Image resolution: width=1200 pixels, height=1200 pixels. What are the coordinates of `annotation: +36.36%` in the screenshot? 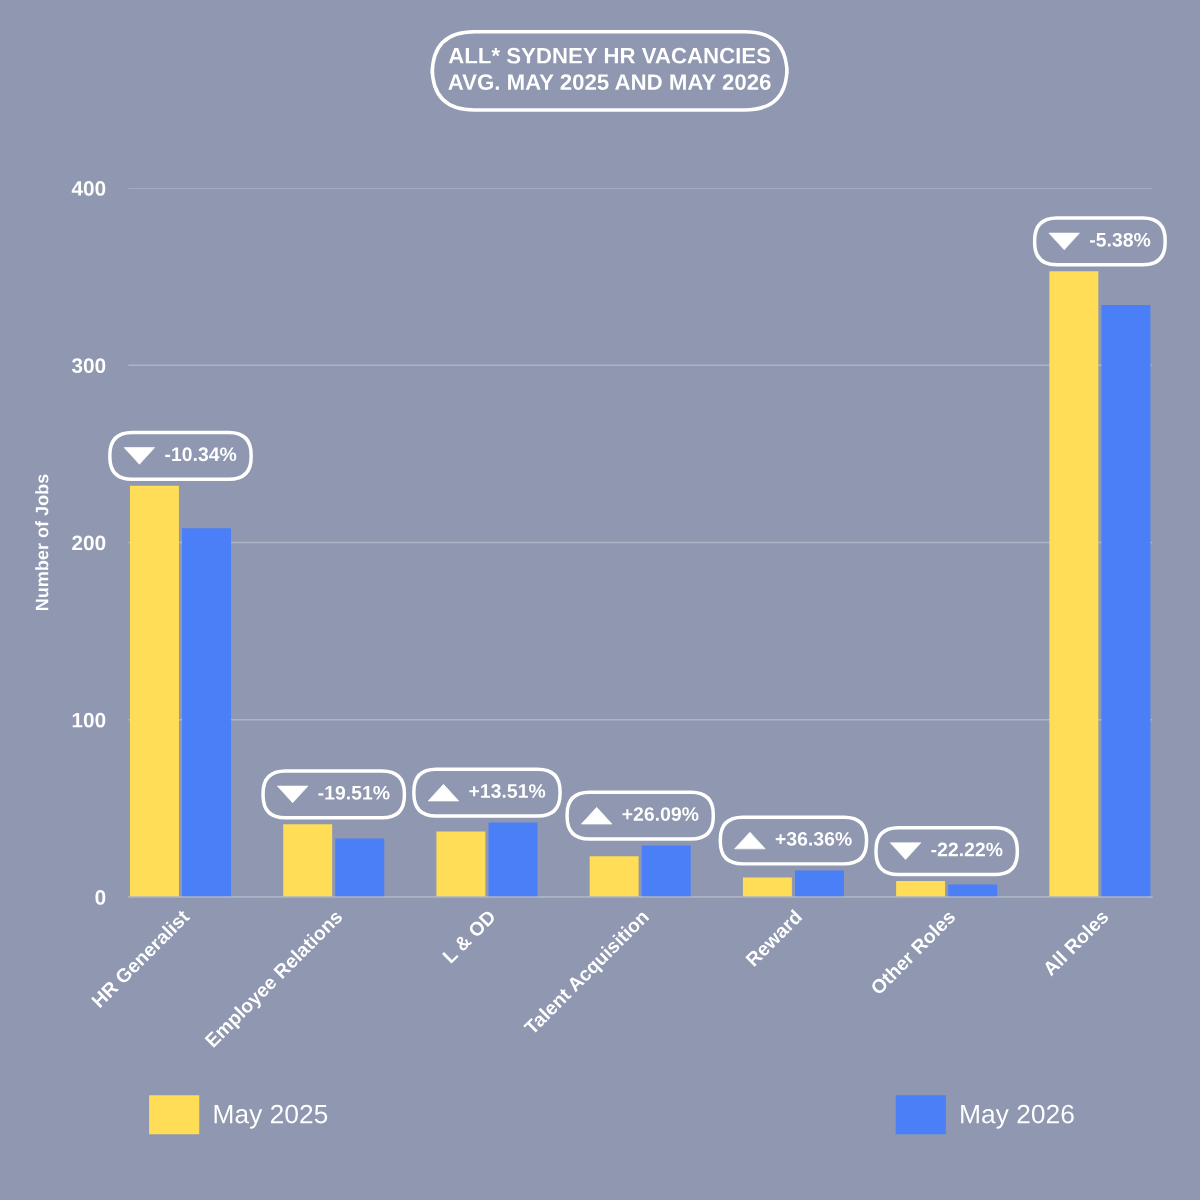 It's located at (813, 838).